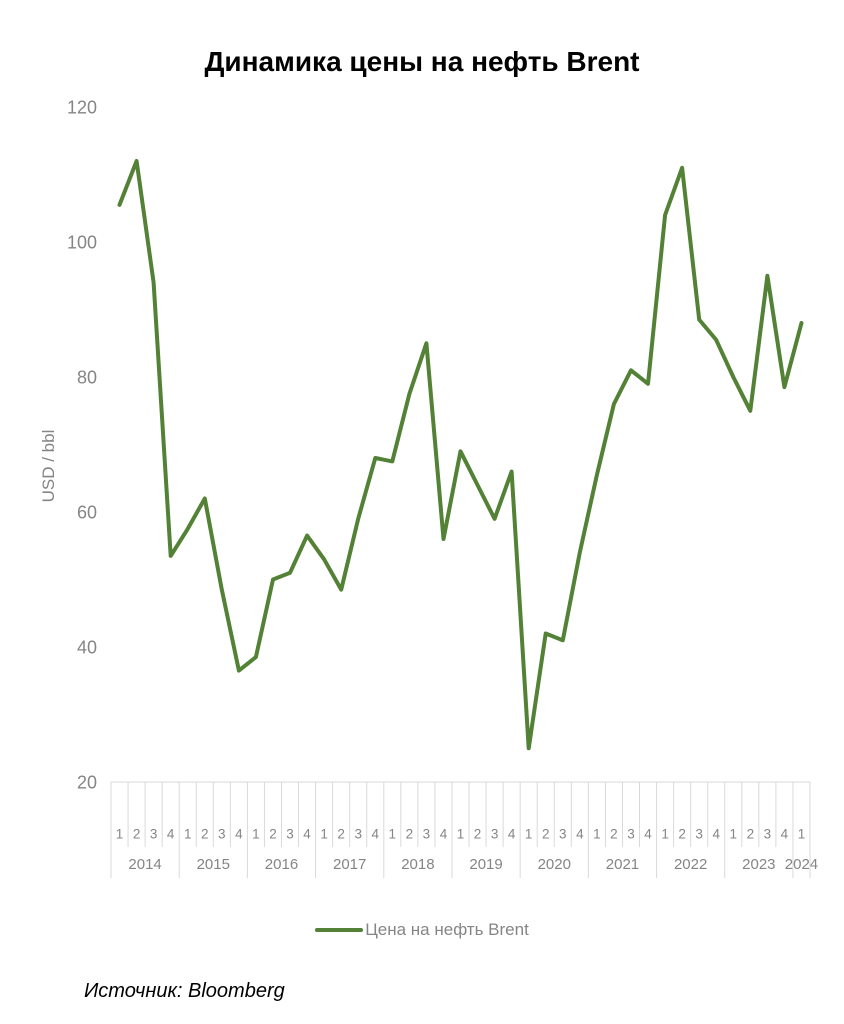  Describe the element at coordinates (690, 864) in the screenshot. I see `year-label: 2022` at that location.